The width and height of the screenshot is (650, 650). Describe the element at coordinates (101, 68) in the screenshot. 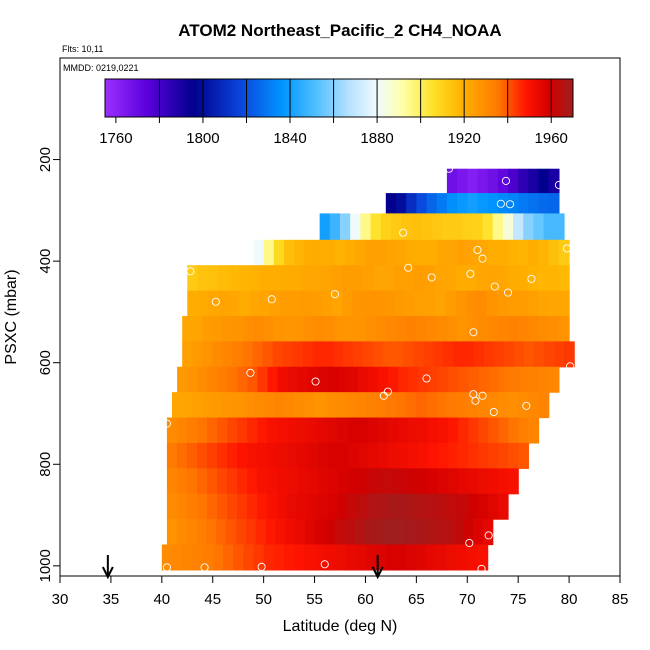

I see `dates-label: MMDD: 0219,0221` at that location.